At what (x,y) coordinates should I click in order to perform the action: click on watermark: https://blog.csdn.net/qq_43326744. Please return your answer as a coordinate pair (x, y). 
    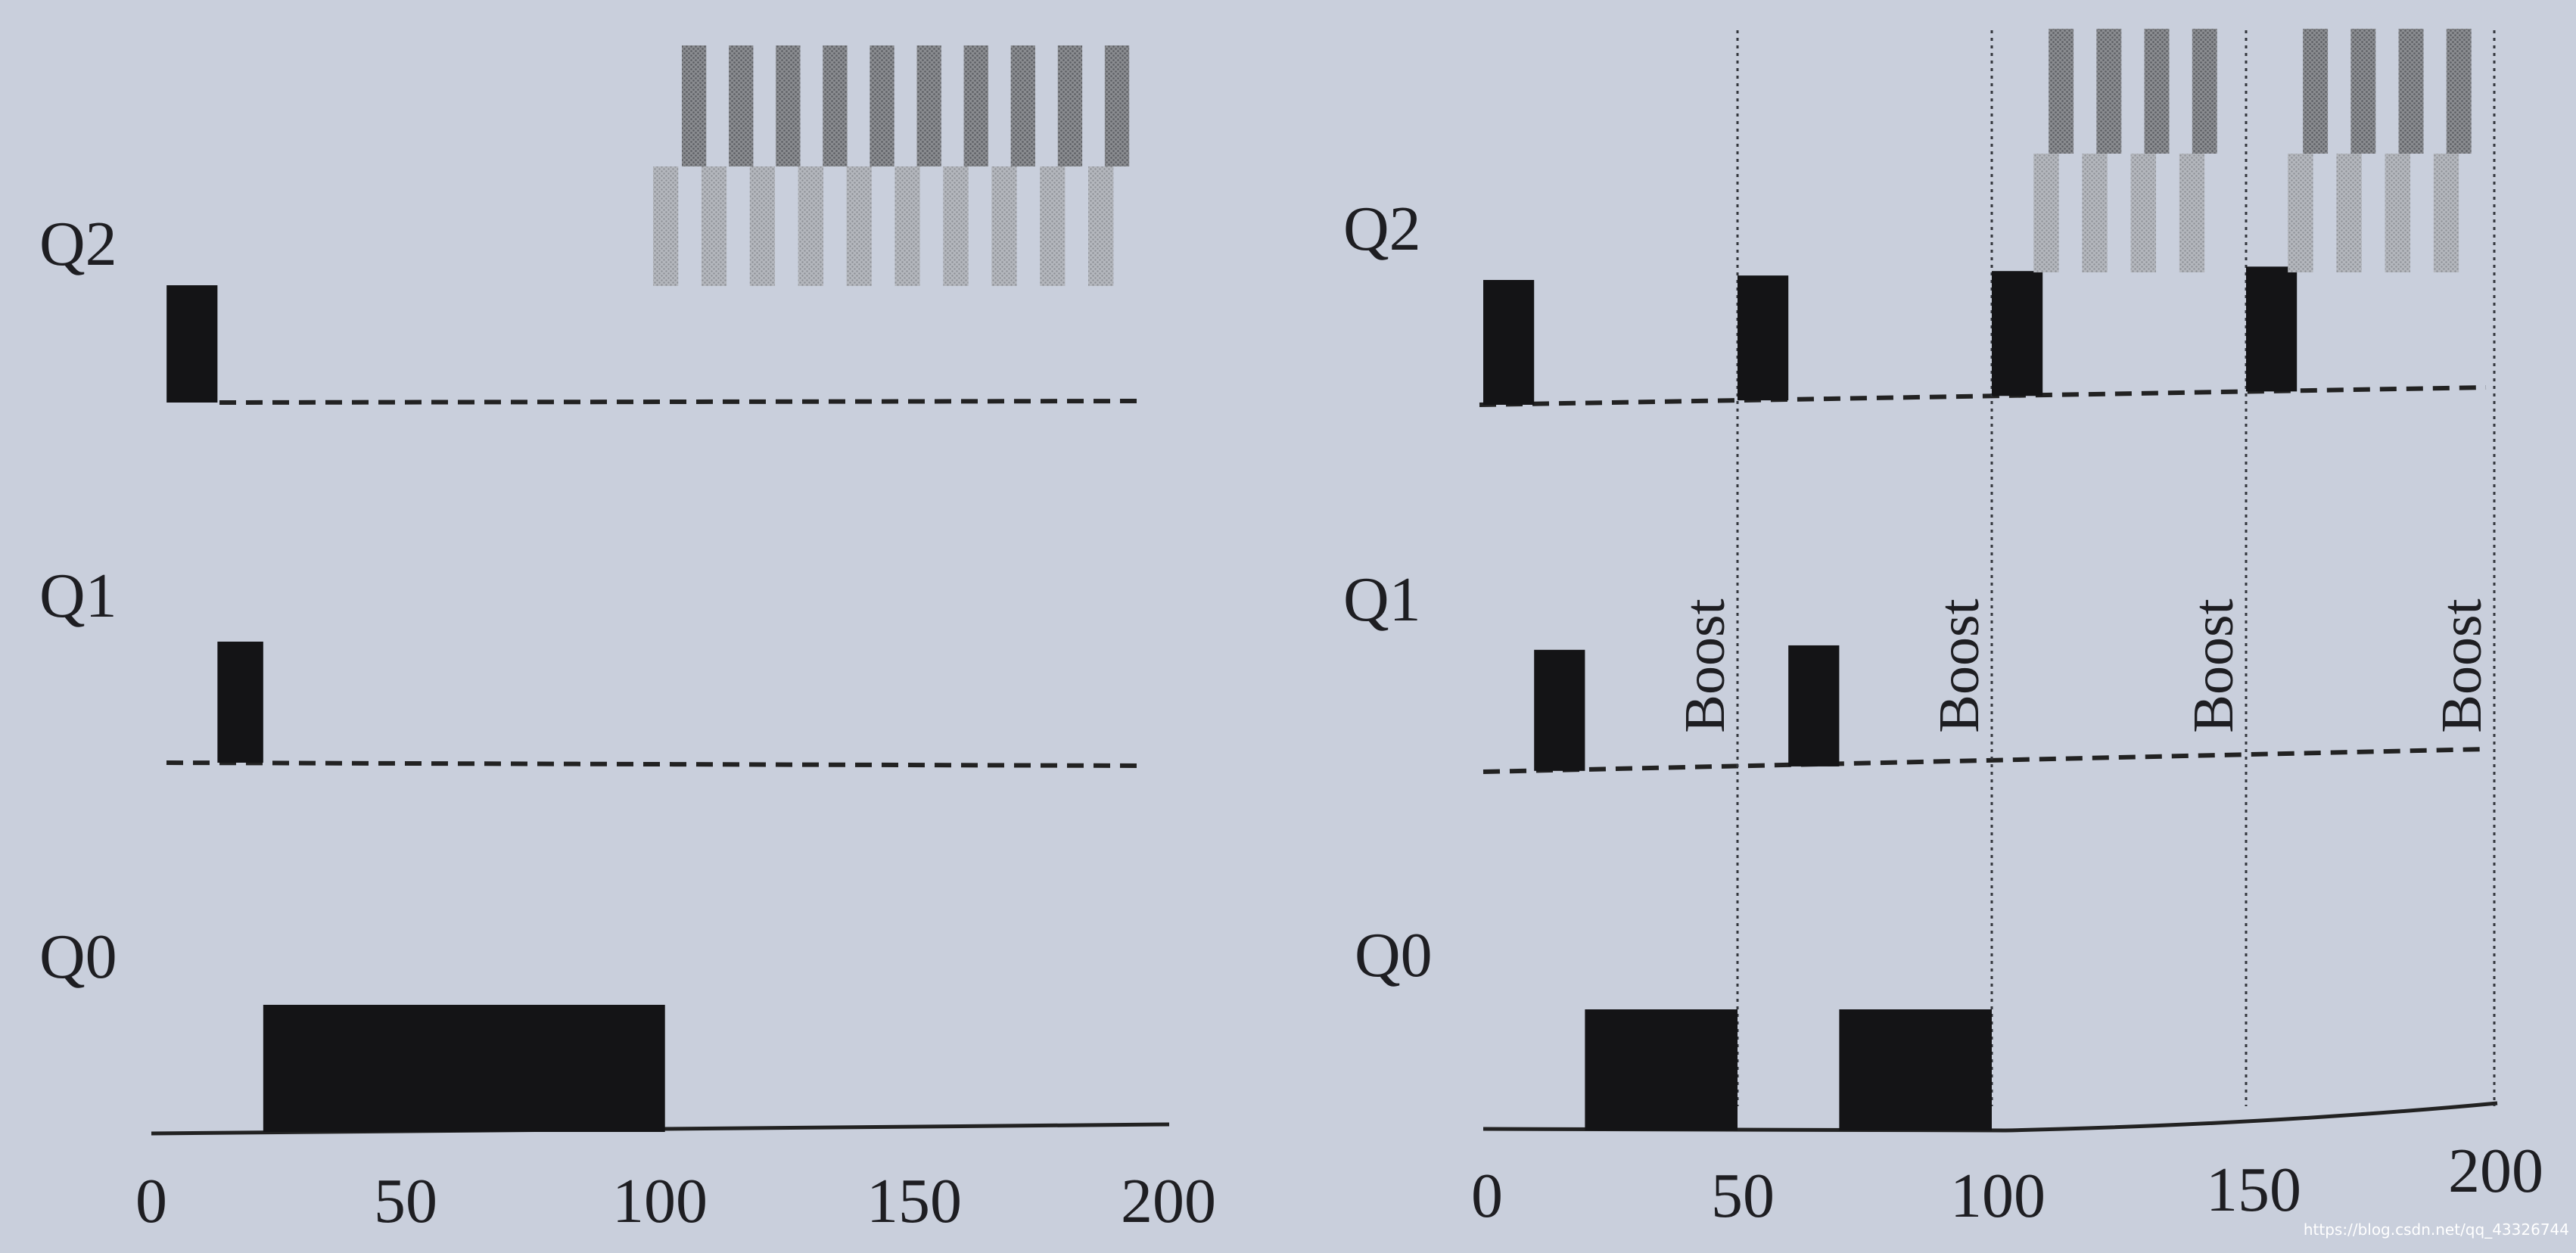
    Looking at the image, I should click on (2436, 1229).